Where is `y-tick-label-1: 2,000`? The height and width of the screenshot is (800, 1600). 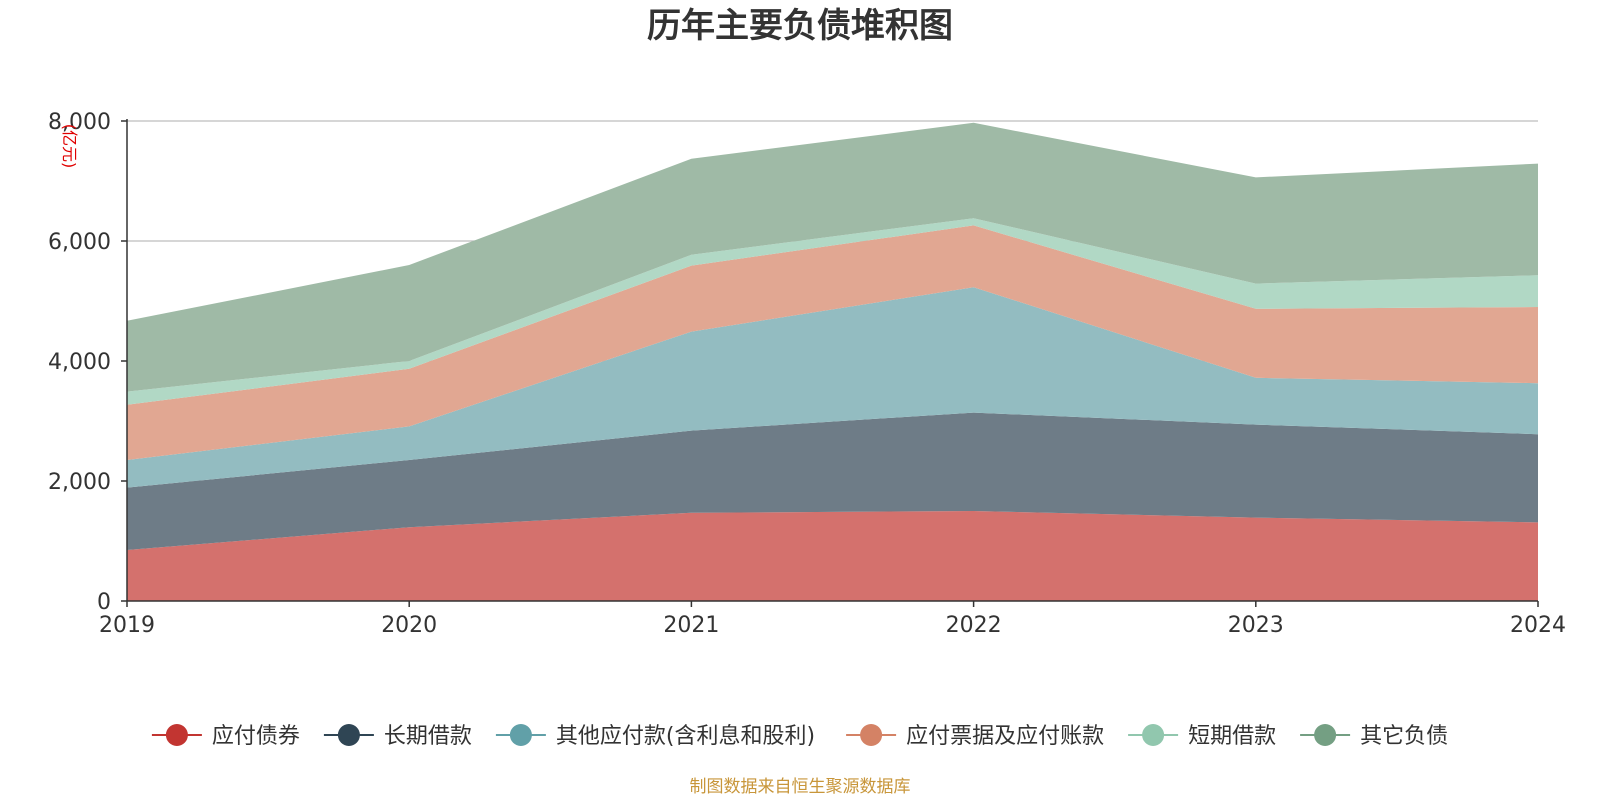 y-tick-label-1: 2,000 is located at coordinates (79, 482).